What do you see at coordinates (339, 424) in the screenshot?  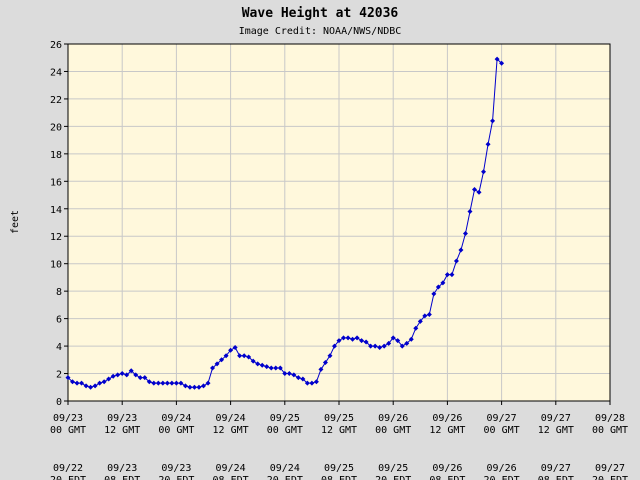 I see `x-tick-label: 09/25 12 GMT` at bounding box center [339, 424].